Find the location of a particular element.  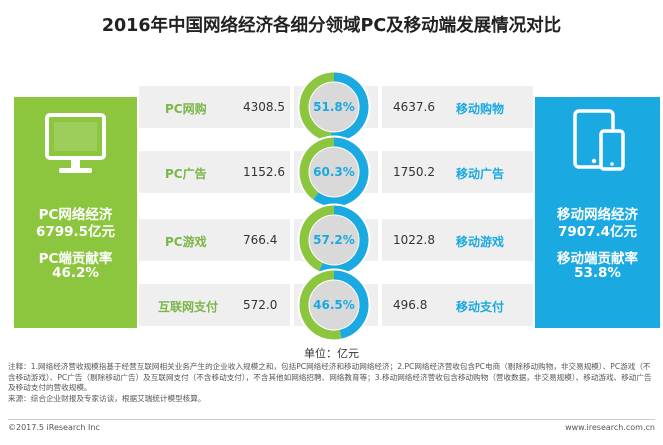

mobile-share: 46.5% is located at coordinates (334, 305).